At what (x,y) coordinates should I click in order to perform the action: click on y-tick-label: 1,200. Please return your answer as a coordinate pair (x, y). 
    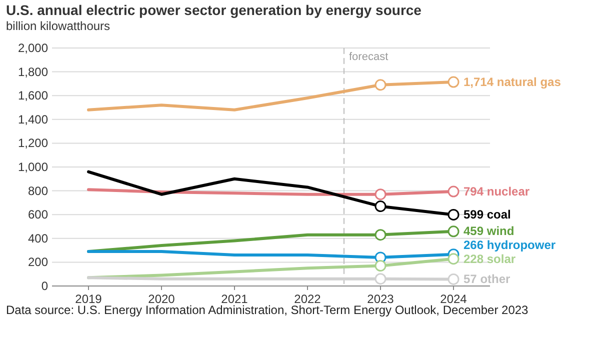
    Looking at the image, I should click on (33, 143).